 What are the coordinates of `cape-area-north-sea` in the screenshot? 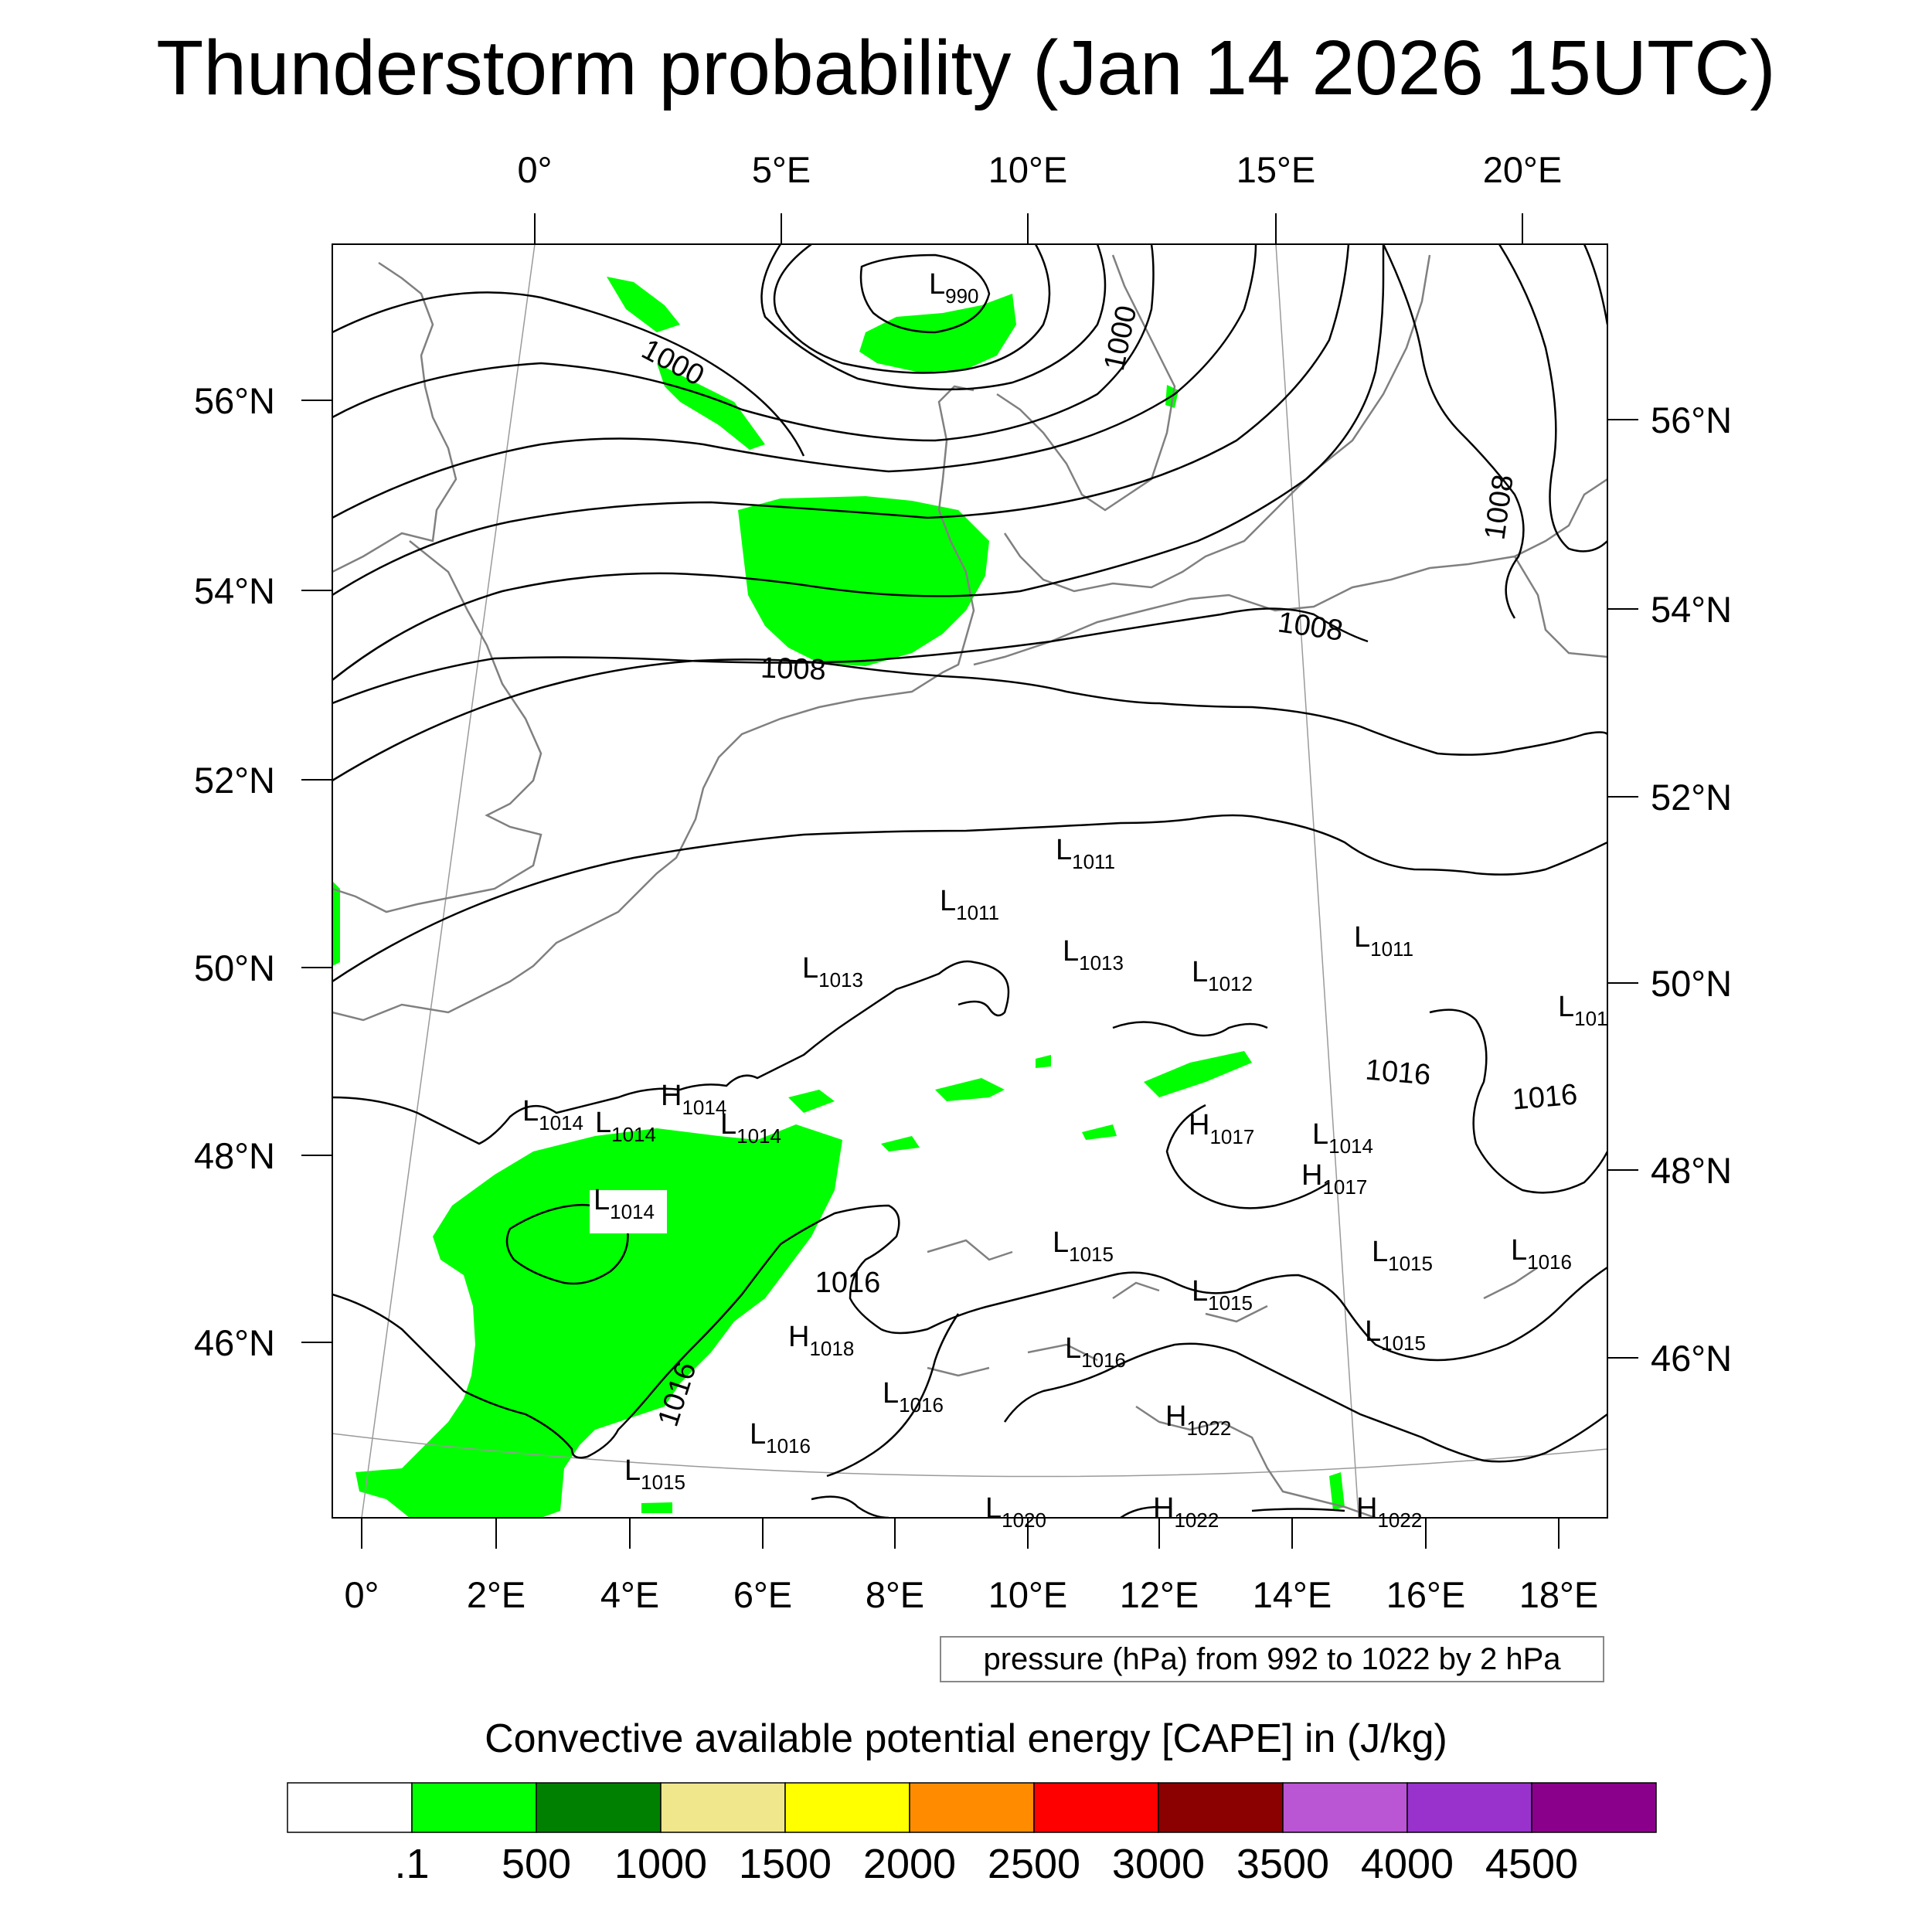 It's located at (864, 581).